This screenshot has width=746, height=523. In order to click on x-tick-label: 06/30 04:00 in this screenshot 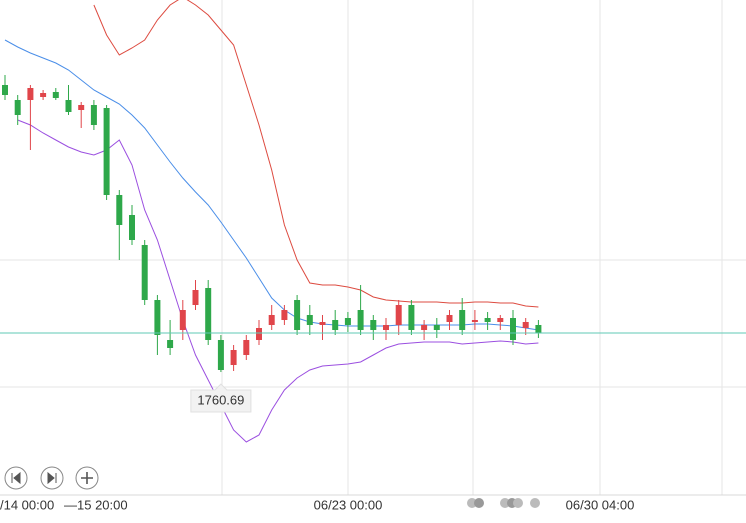, I will do `click(600, 504)`.